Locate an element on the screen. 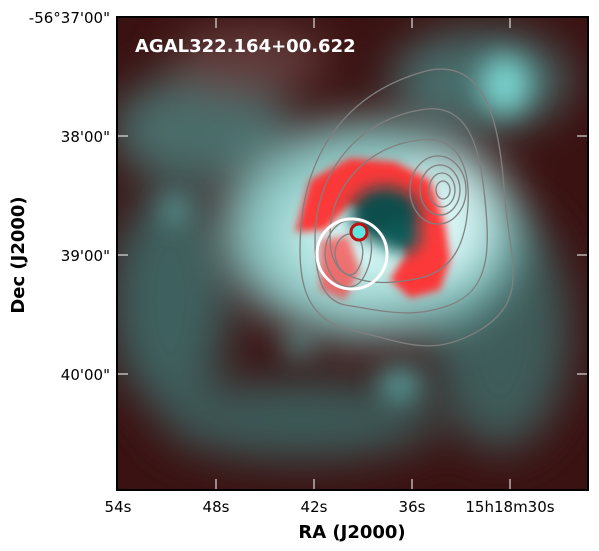  beam-circle is located at coordinates (352, 254).